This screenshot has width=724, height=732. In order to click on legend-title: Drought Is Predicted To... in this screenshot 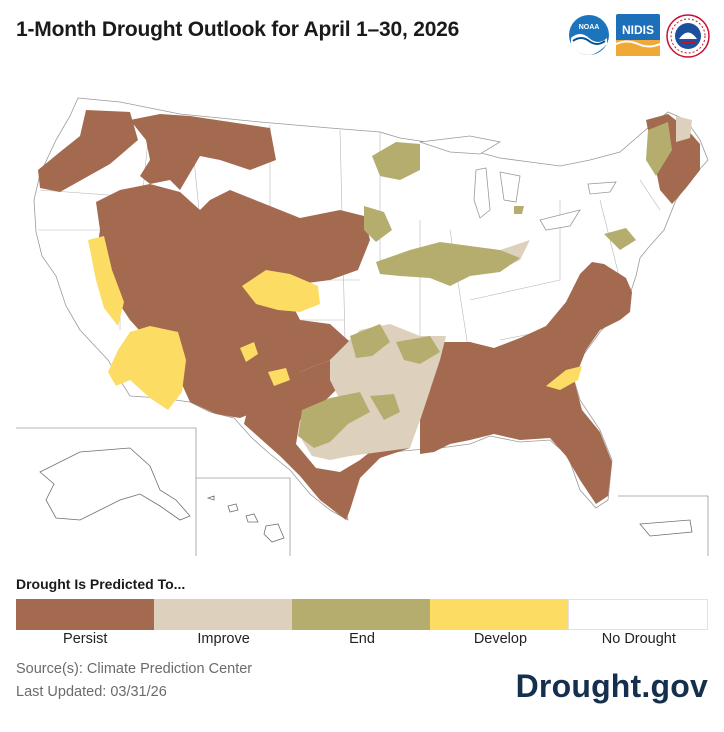, I will do `click(101, 584)`.